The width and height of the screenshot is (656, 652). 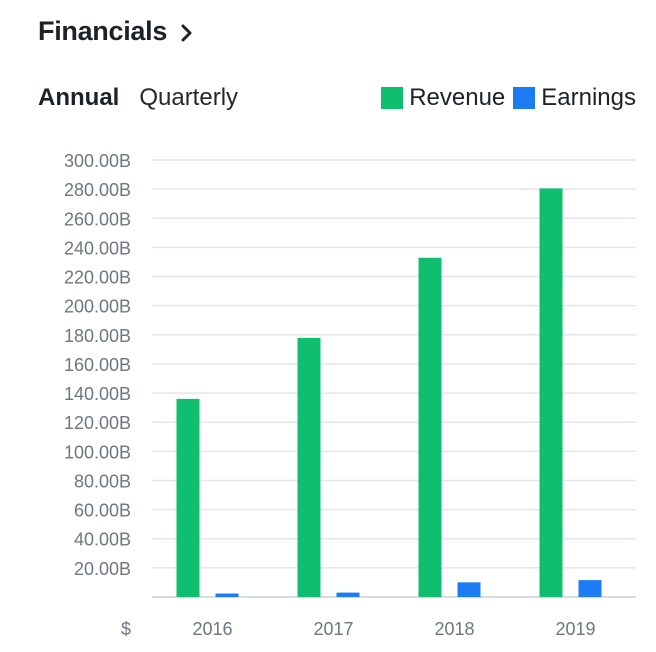 I want to click on y-tick-label: 300.00B, so click(x=97, y=161).